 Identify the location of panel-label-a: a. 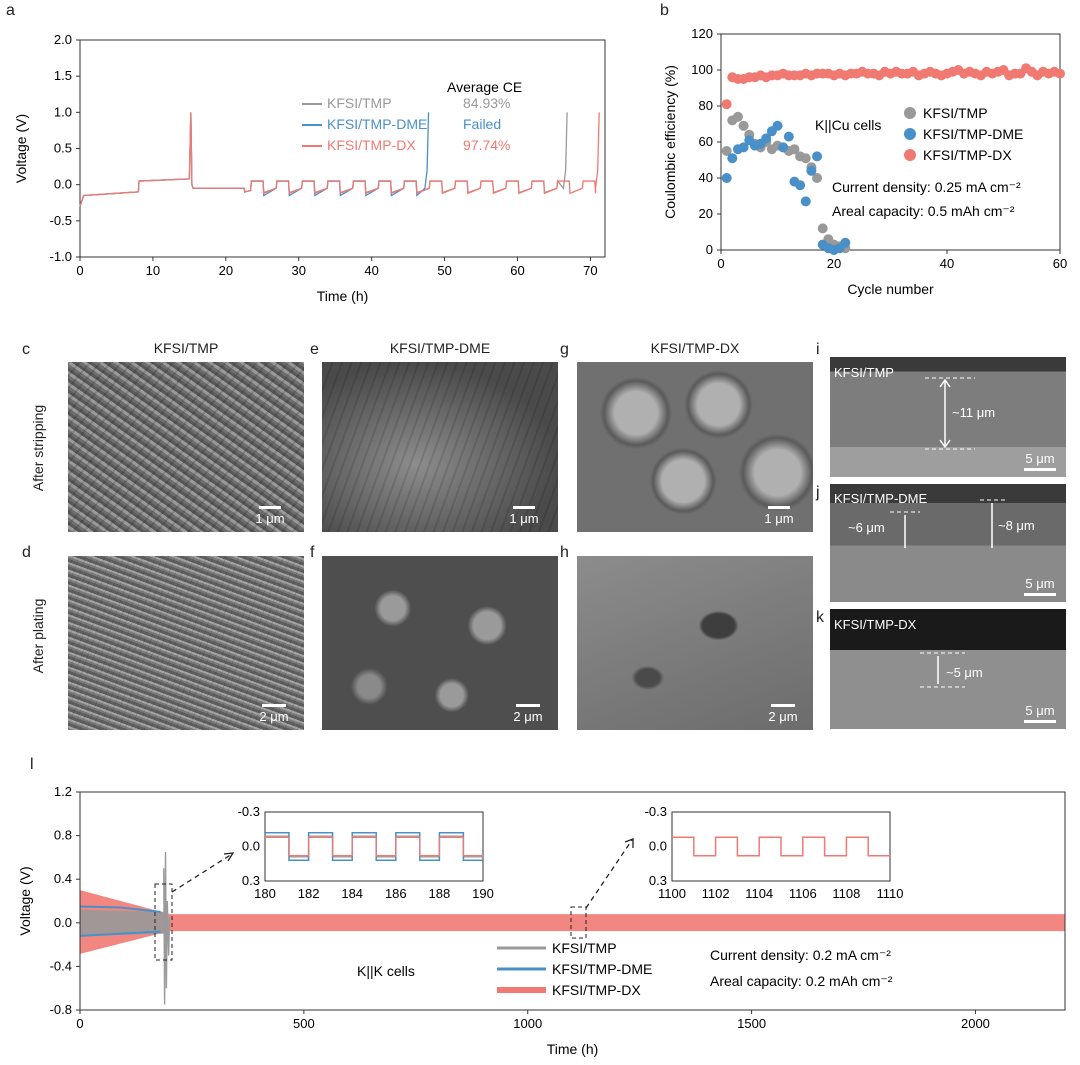
(10, 10).